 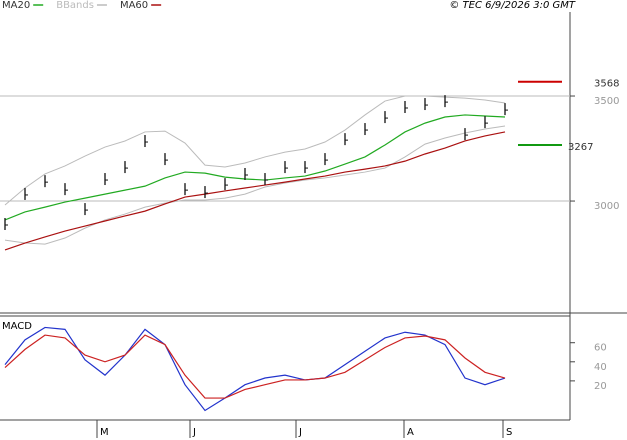 I want to click on legend-label: MA60, so click(x=134, y=5).